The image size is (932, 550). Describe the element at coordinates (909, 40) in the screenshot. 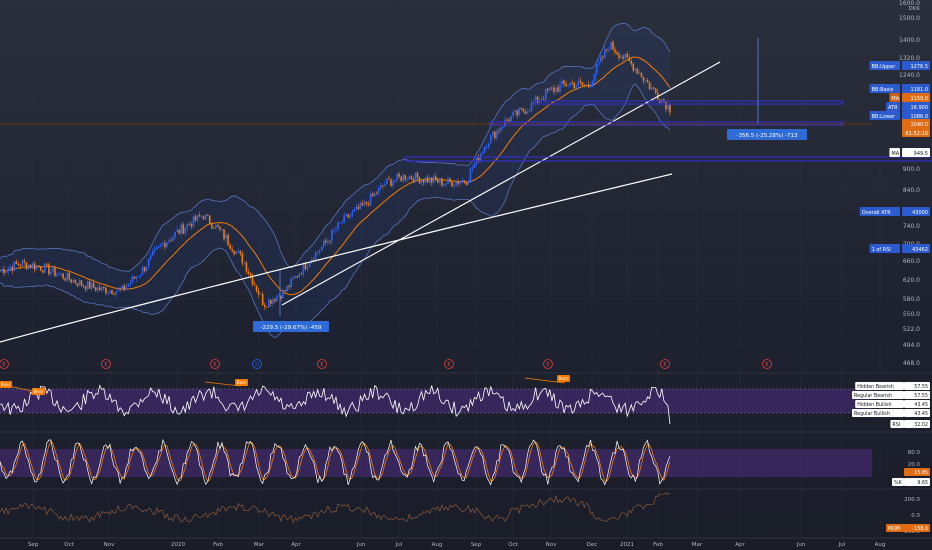

I see `y-tick-label: 1400.0` at that location.